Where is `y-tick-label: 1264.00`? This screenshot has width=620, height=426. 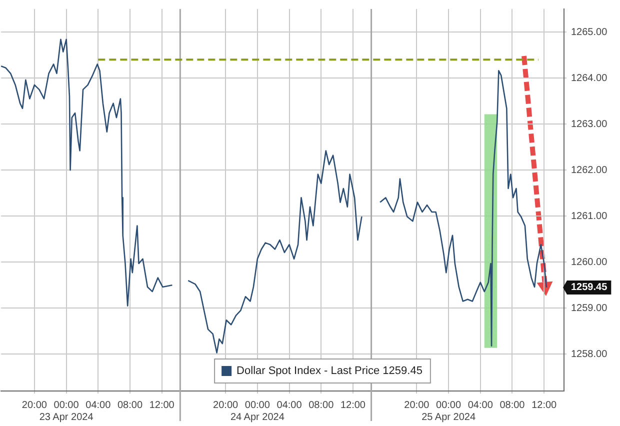 y-tick-label: 1264.00 is located at coordinates (589, 78).